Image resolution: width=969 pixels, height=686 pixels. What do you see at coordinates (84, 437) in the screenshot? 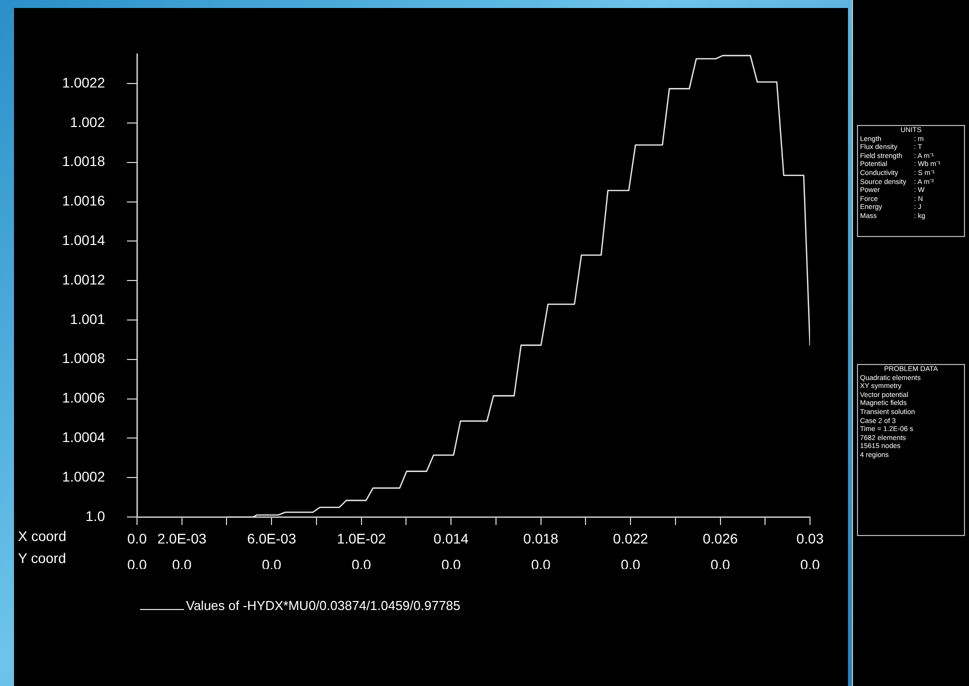
I see `y-tick-label: 1.0004` at bounding box center [84, 437].